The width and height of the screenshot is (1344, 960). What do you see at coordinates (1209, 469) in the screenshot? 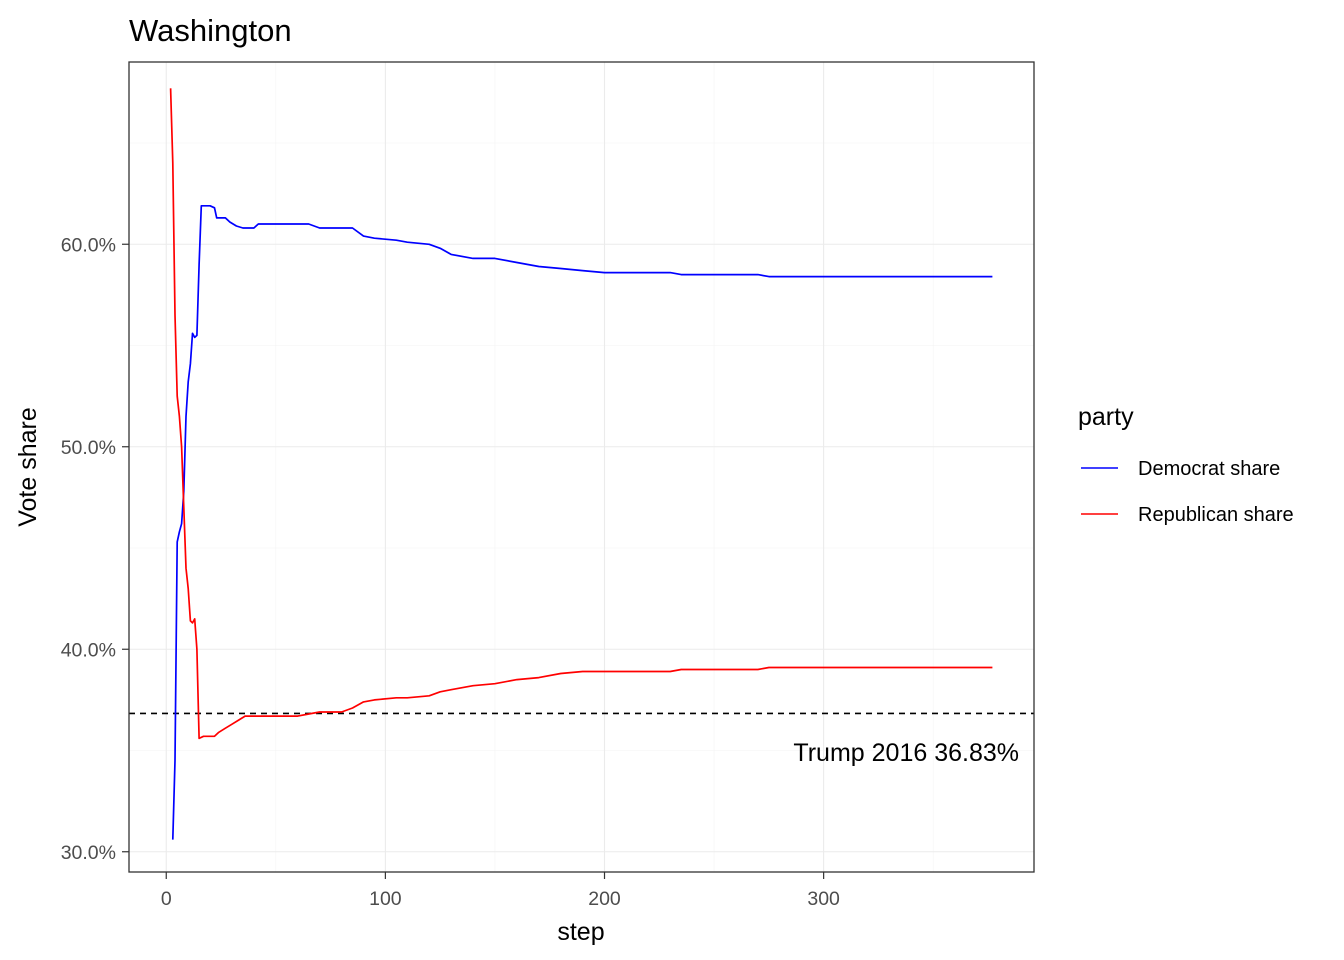
I see `legend-label-democrat: Democrat share` at bounding box center [1209, 469].